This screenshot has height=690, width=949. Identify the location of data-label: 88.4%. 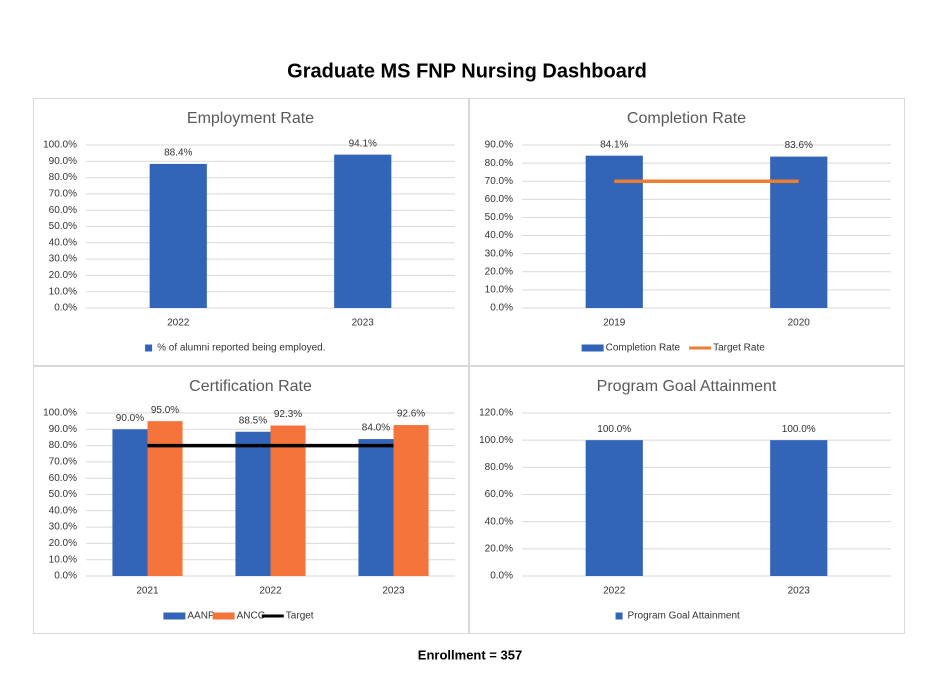
(178, 153).